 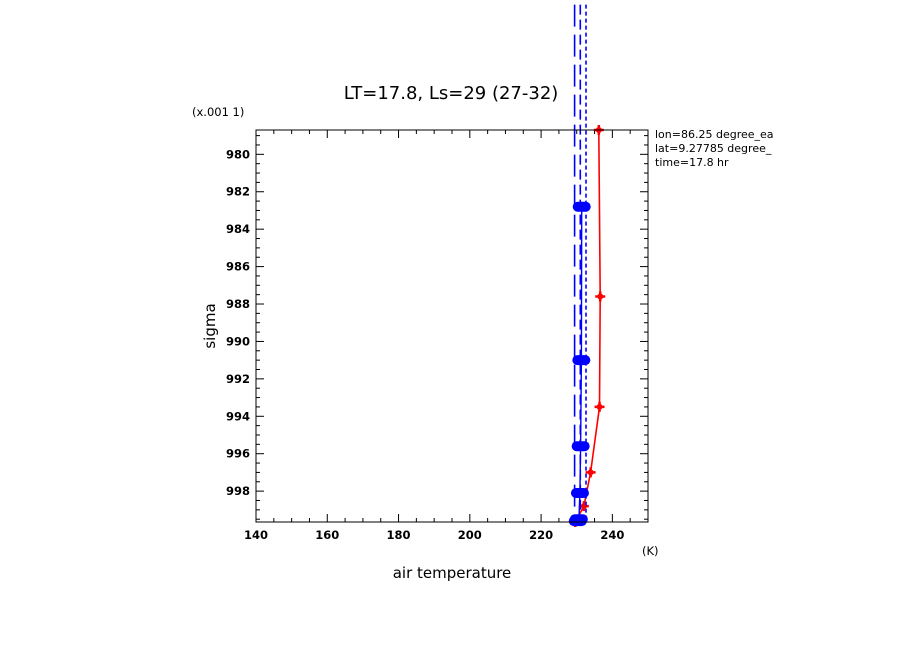 I want to click on x-axis-unit: (K), so click(x=650, y=551).